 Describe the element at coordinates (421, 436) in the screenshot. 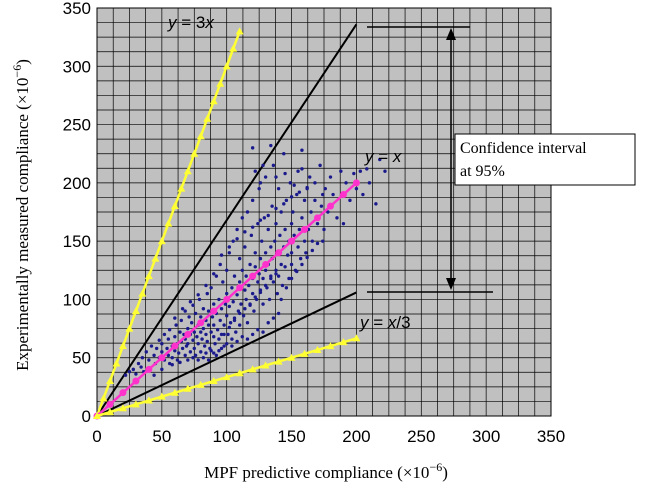

I see `x-tick-label: 250` at that location.